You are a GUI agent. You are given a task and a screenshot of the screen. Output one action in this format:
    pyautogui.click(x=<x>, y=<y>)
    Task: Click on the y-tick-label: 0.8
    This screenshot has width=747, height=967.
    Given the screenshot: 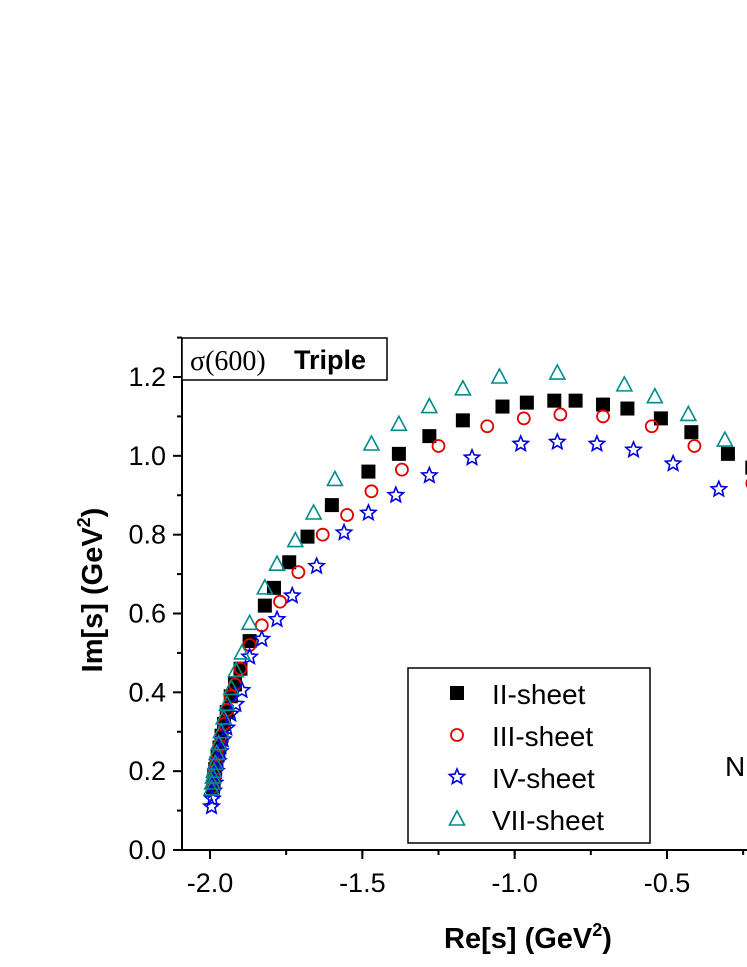 What is the action you would take?
    pyautogui.click(x=147, y=535)
    